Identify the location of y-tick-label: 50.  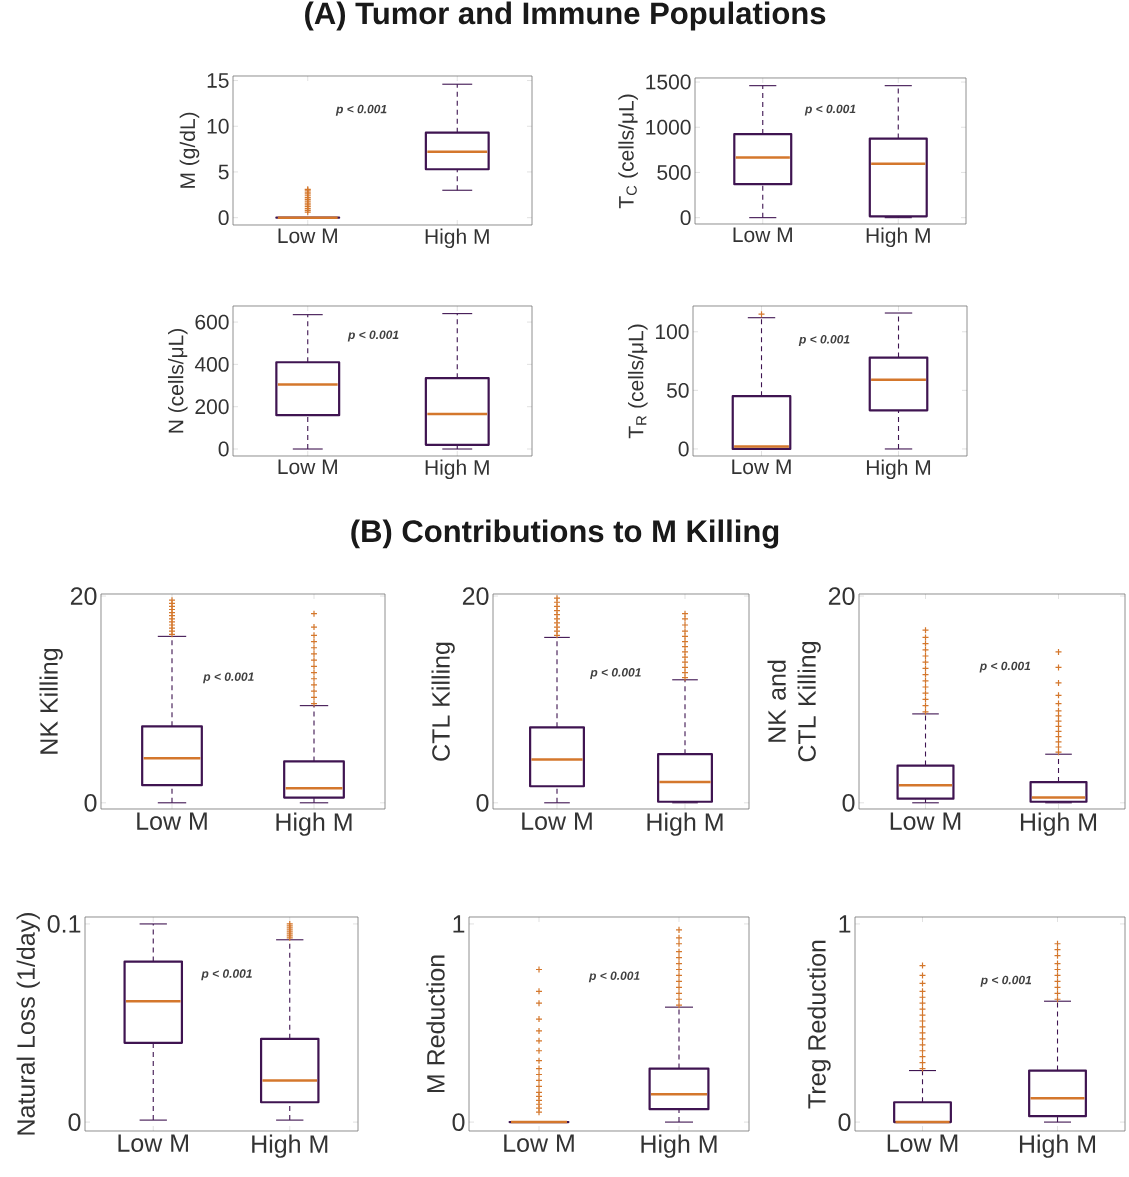
(677, 390).